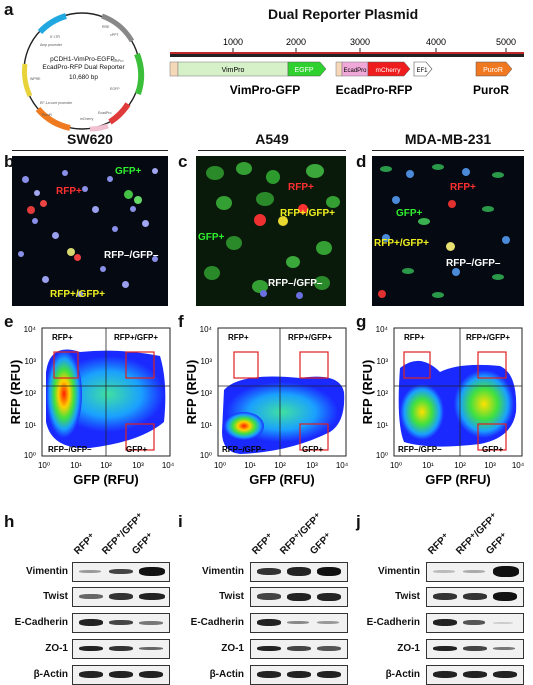 The height and width of the screenshot is (685, 533). What do you see at coordinates (295, 283) in the screenshot?
I see `label-double-neg-c: RFP–/GFP–` at bounding box center [295, 283].